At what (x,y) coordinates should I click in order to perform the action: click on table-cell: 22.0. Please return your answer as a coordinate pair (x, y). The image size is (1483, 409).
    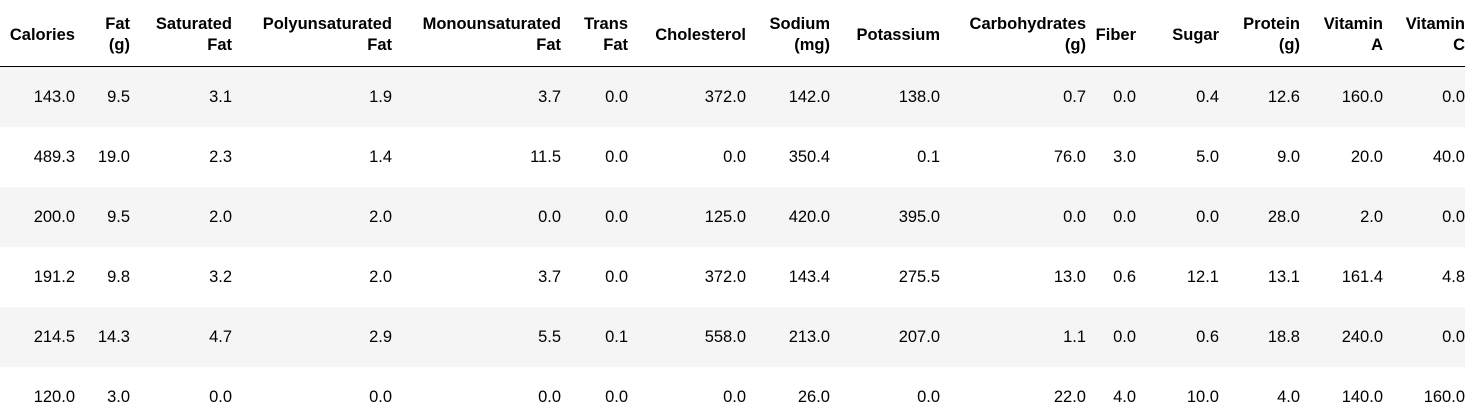
    Looking at the image, I should click on (1013, 388).